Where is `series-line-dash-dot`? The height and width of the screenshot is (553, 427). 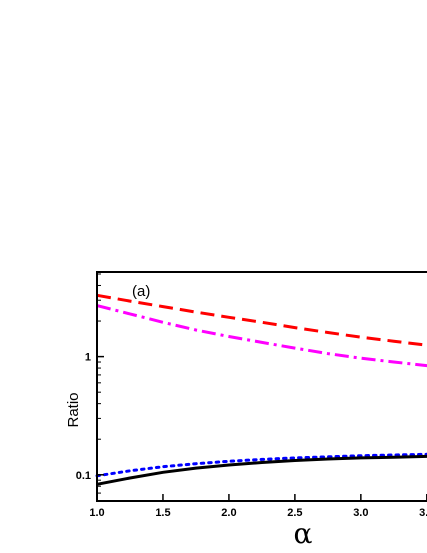 series-line-dash-dot is located at coordinates (261, 336).